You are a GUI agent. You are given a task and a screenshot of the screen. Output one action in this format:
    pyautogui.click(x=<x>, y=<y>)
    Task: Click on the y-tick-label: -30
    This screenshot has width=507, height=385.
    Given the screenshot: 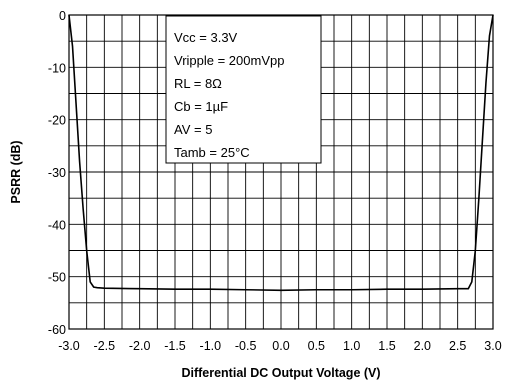 What is the action you would take?
    pyautogui.click(x=57, y=173)
    